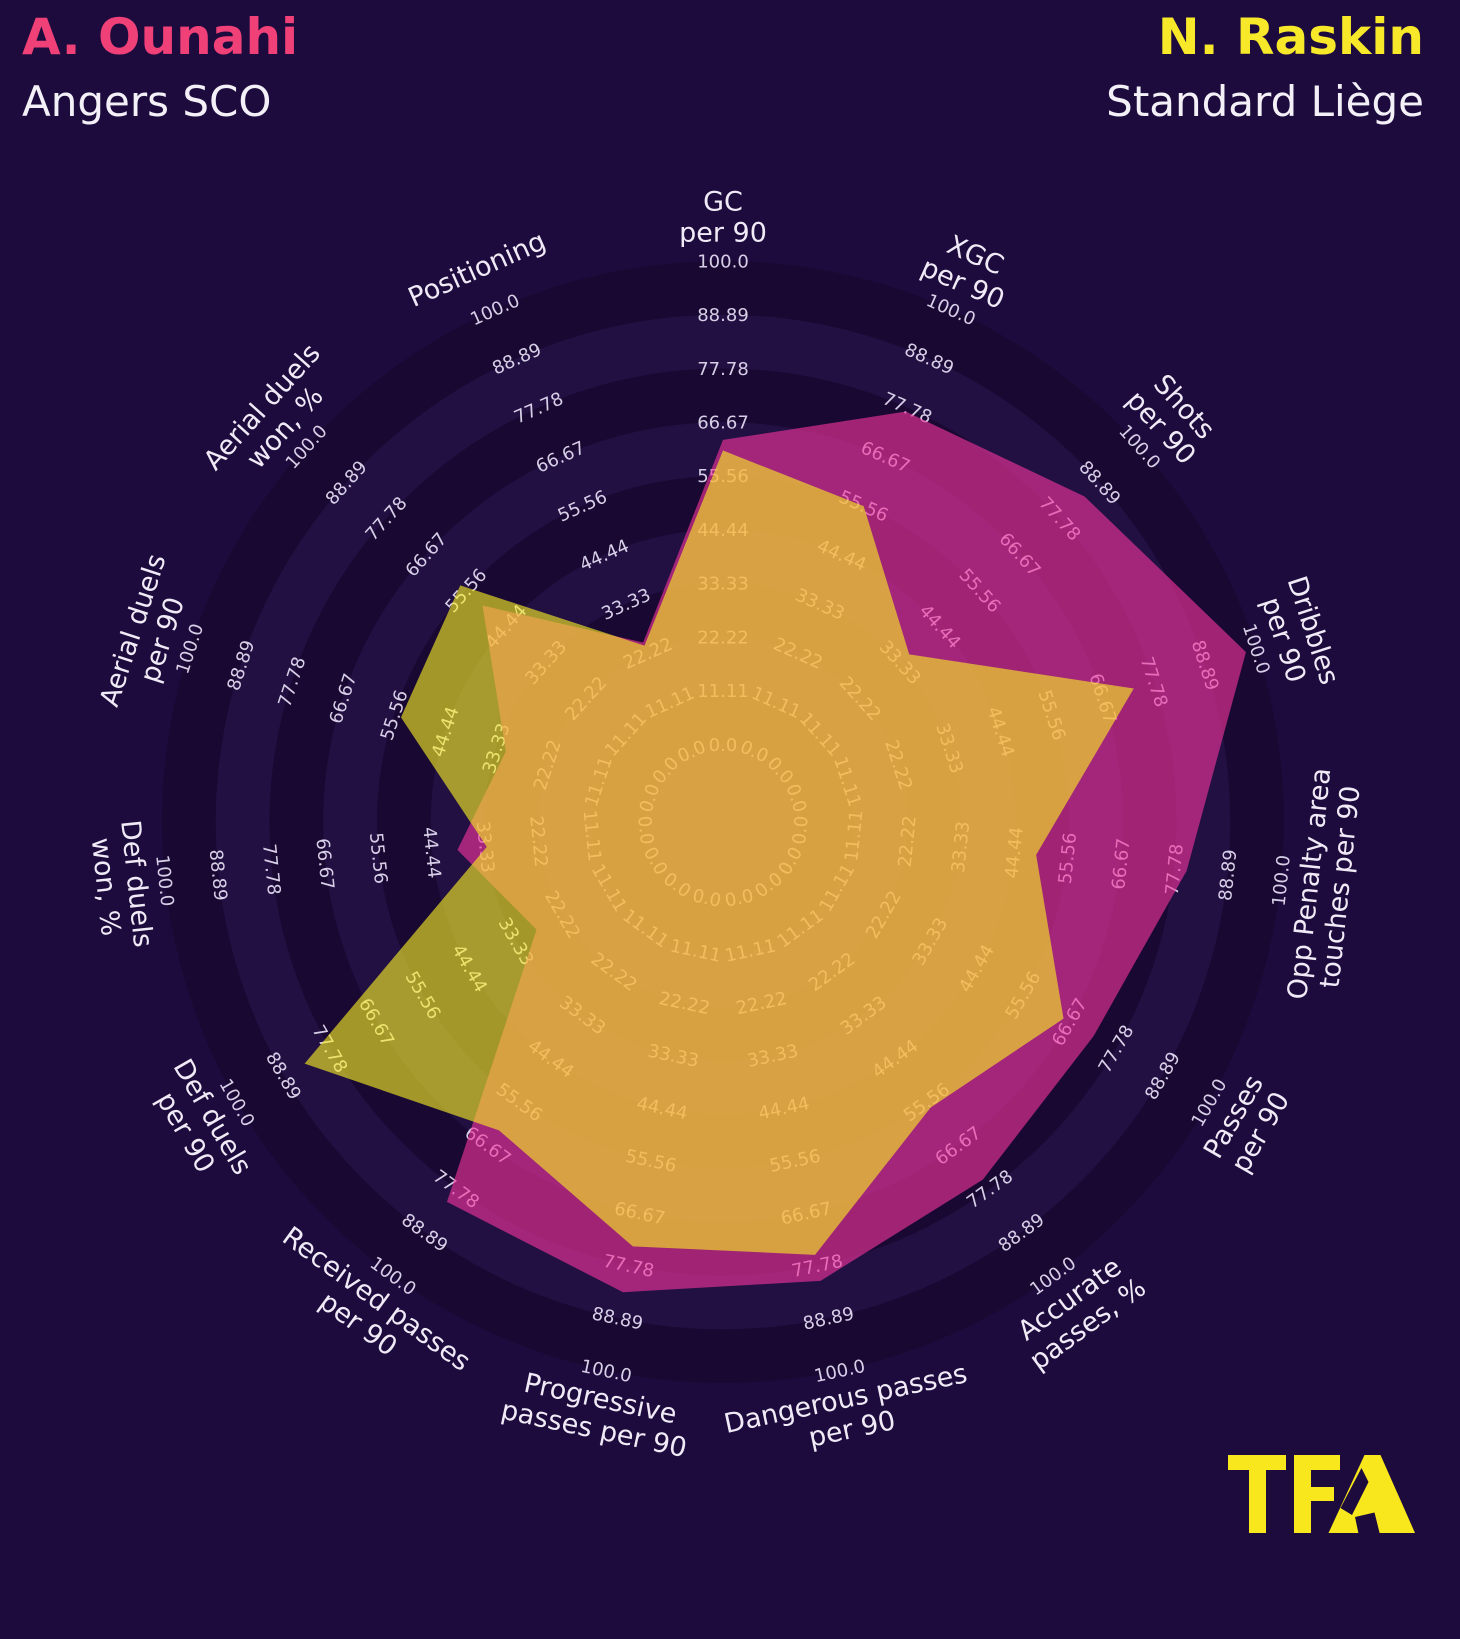 This screenshot has width=1460, height=1639. What do you see at coordinates (723, 218) in the screenshot?
I see `param-label-0: GC per 90` at bounding box center [723, 218].